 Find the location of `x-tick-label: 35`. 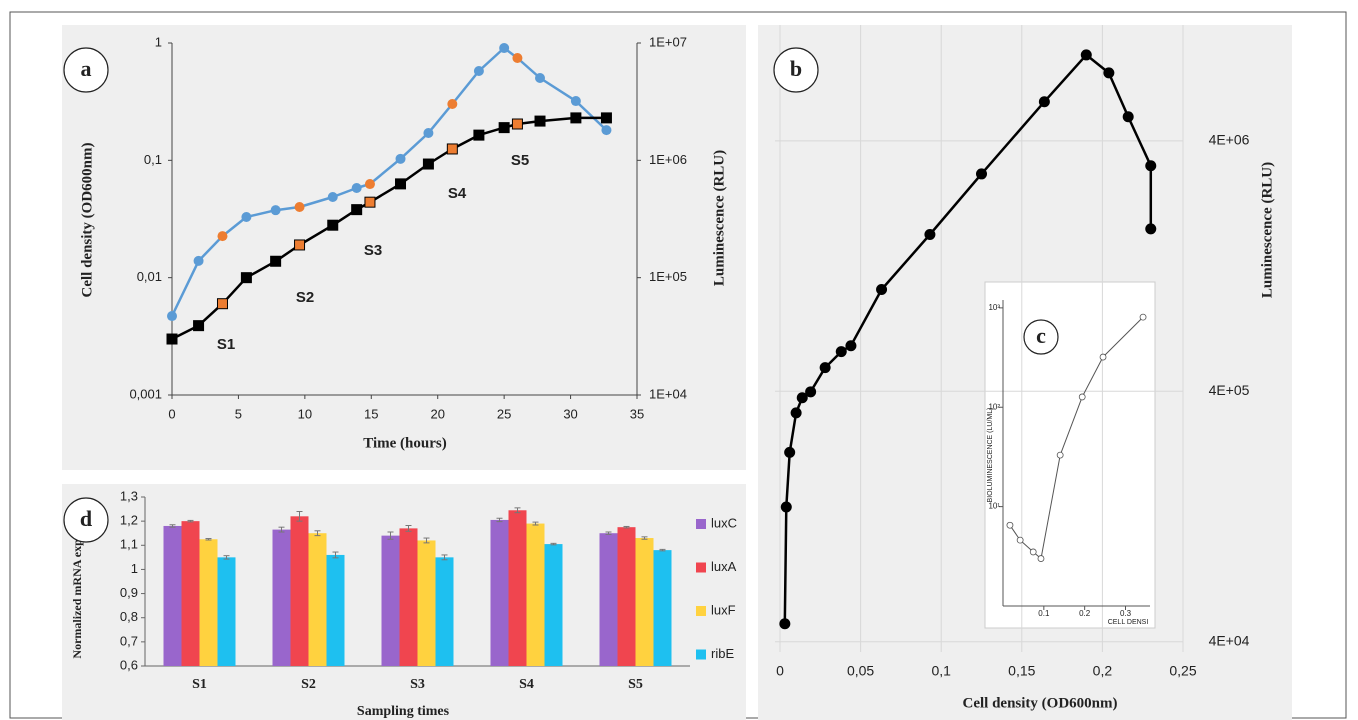

x-tick-label: 35 is located at coordinates (637, 413).